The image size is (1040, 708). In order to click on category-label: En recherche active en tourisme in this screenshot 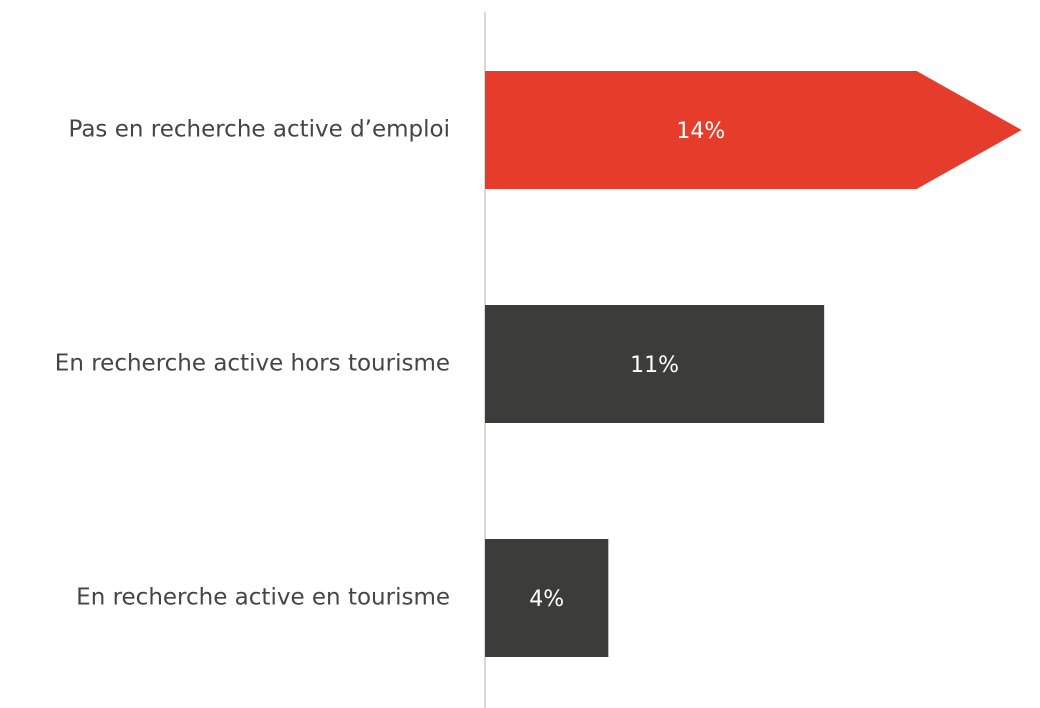, I will do `click(263, 598)`.